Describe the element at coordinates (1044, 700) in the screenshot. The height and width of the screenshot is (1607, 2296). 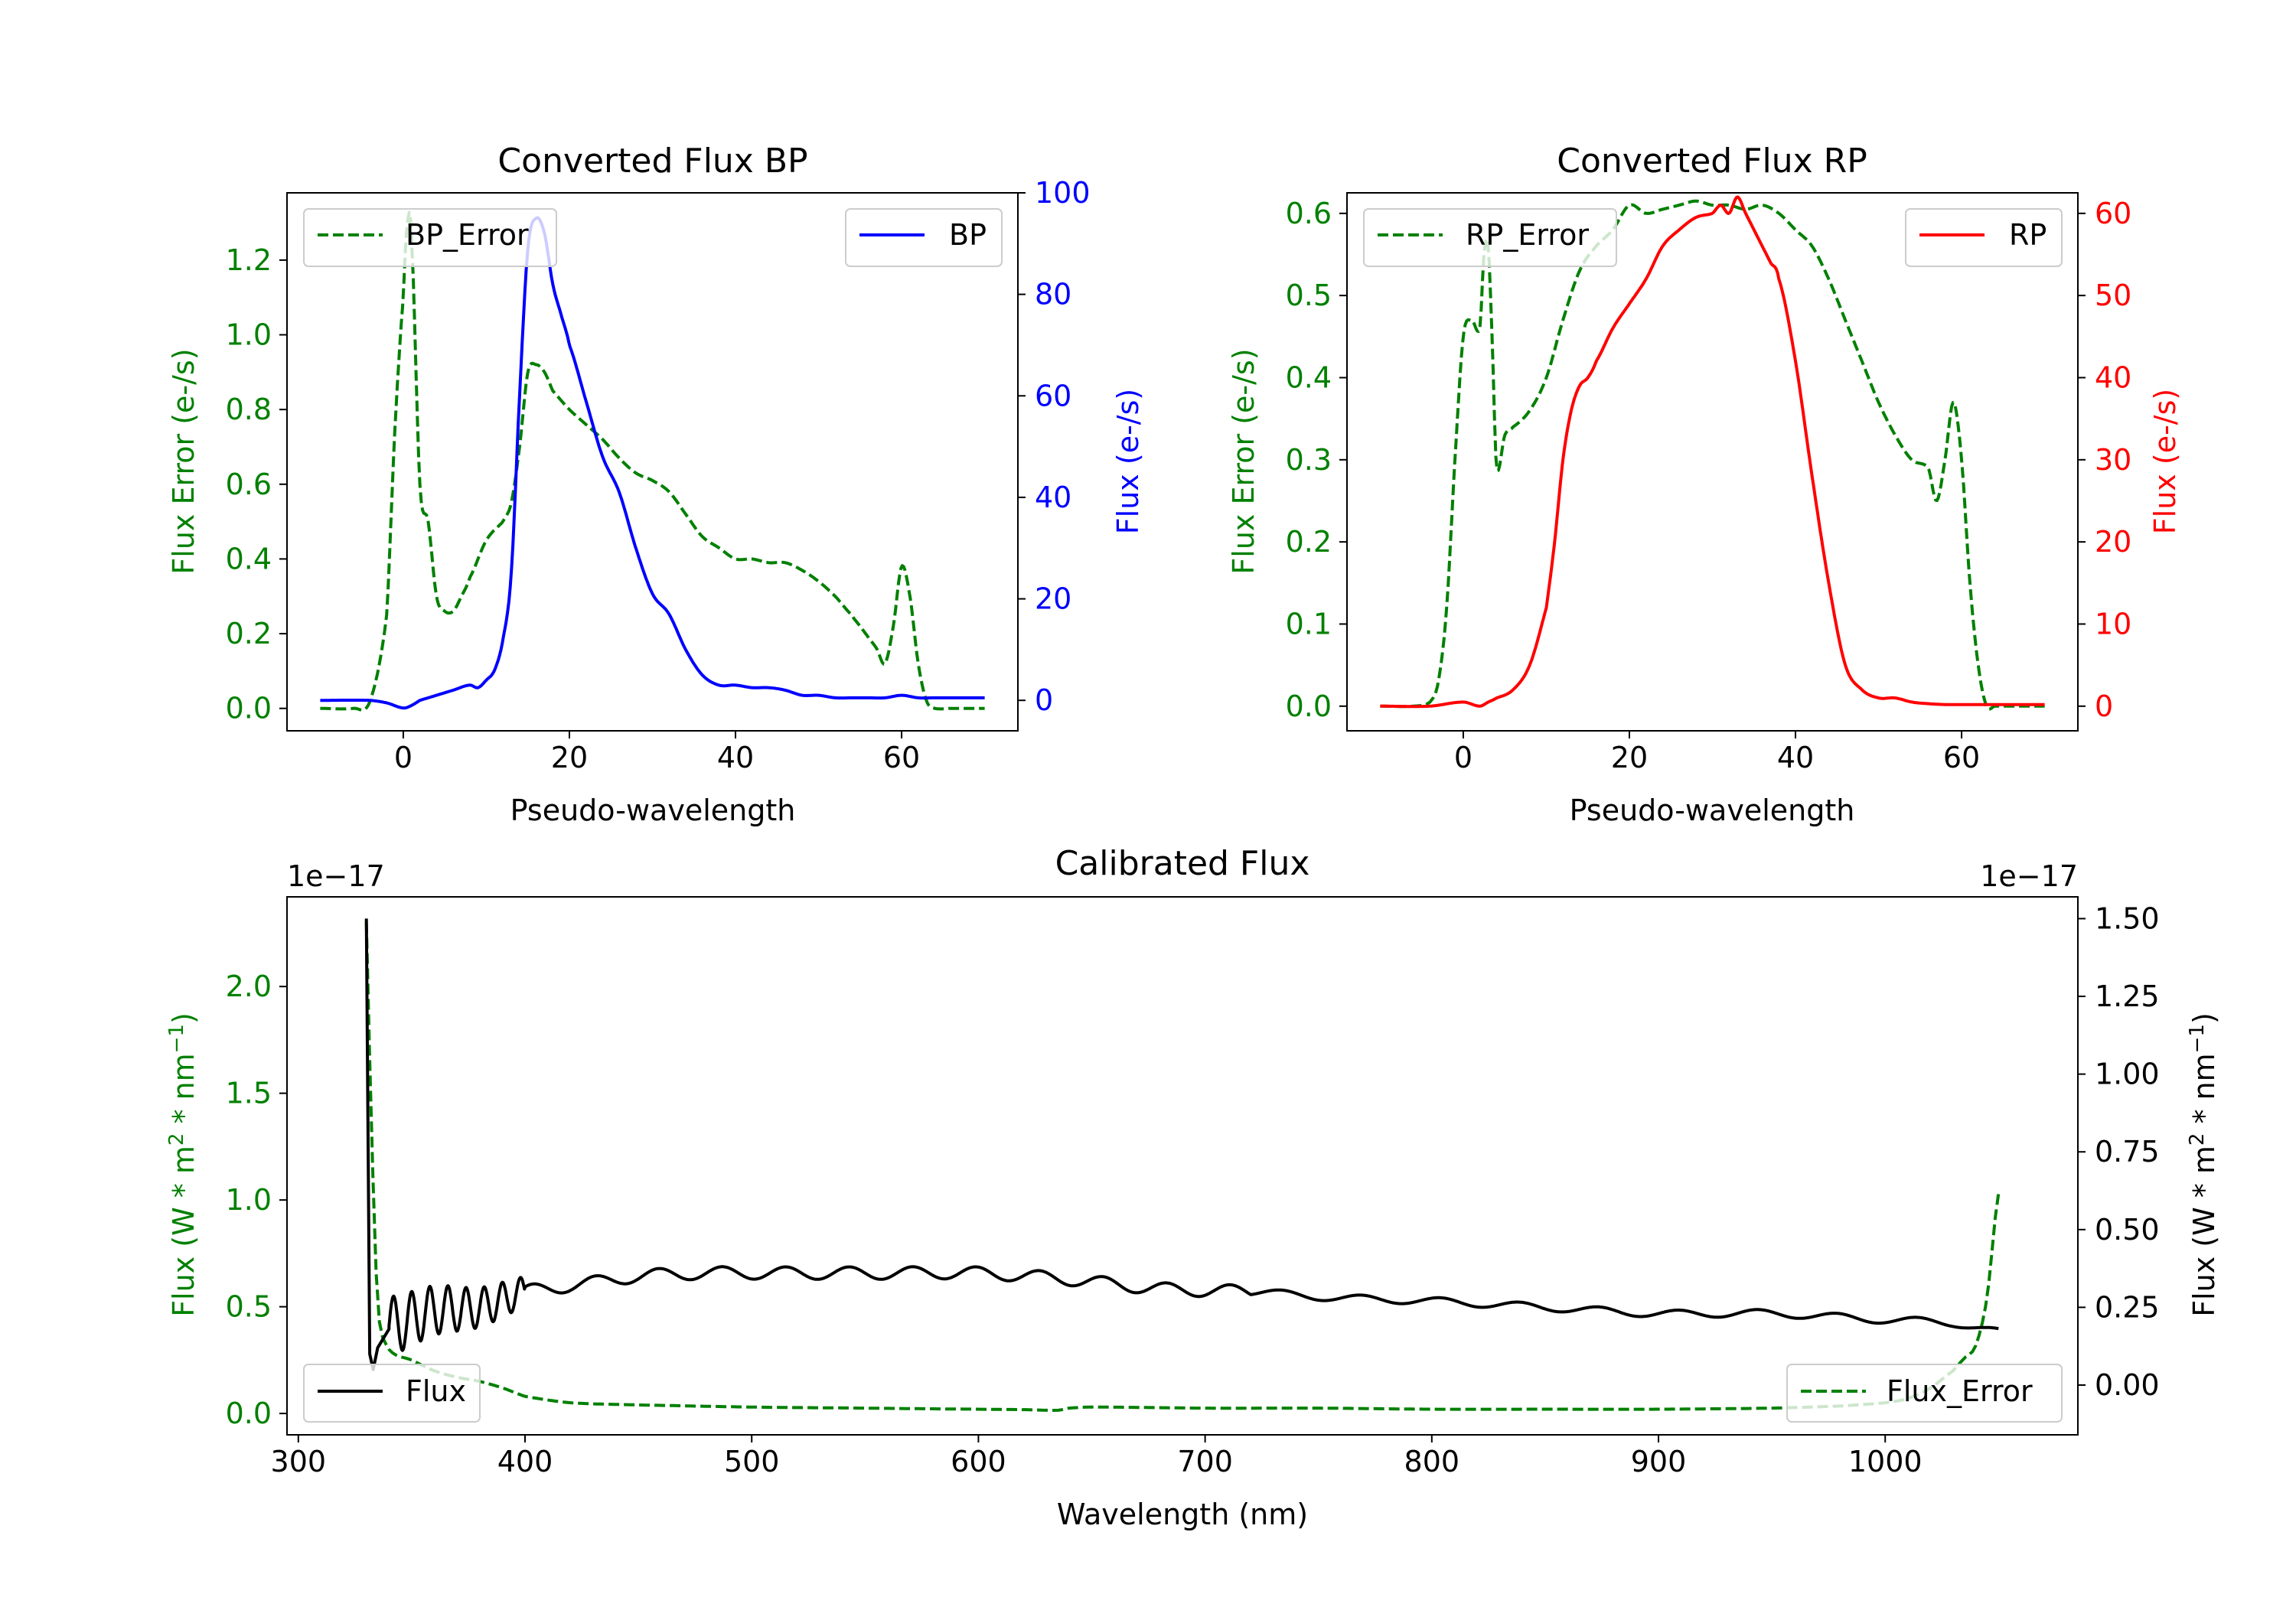
I see `bp-ytick-right-label: 0` at that location.